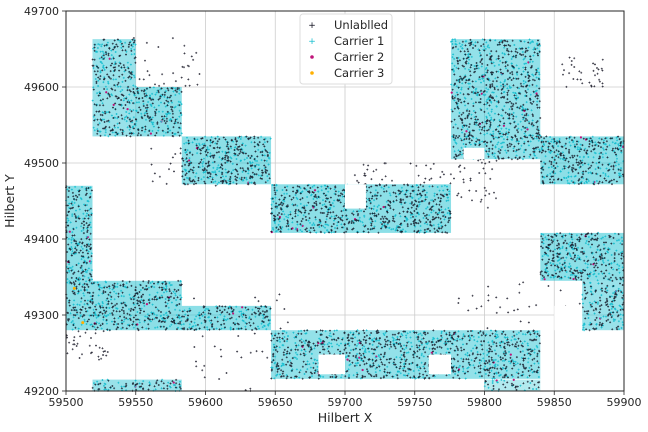  I want to click on y-tick-label: 49600, so click(41, 87).